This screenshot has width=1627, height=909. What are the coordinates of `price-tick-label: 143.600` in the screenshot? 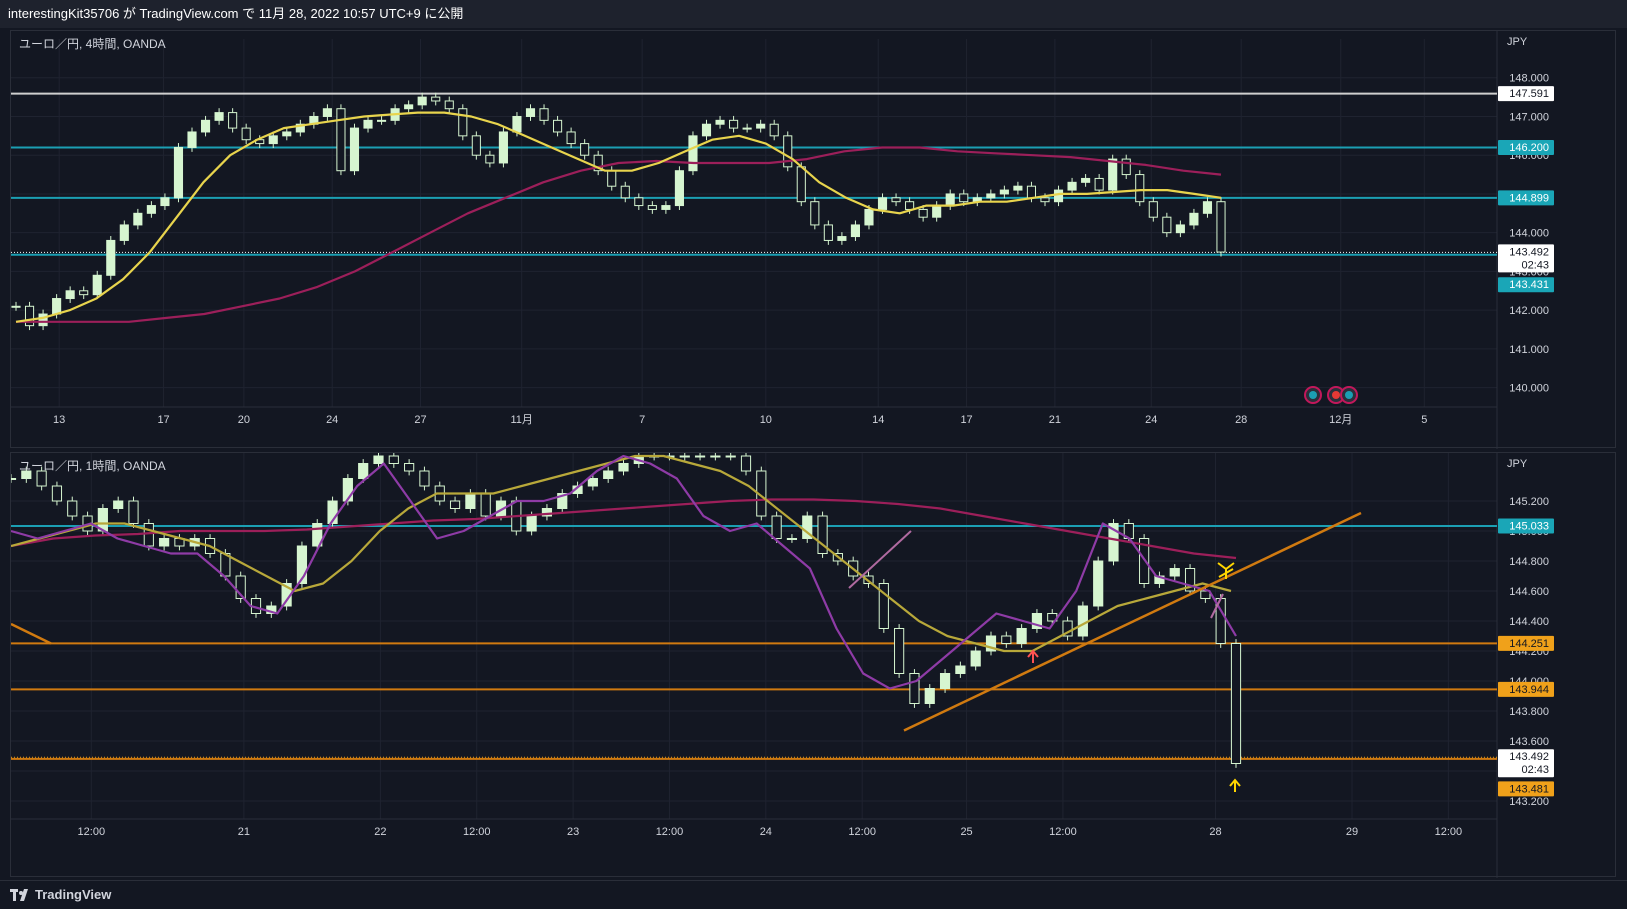 It's located at (1529, 742).